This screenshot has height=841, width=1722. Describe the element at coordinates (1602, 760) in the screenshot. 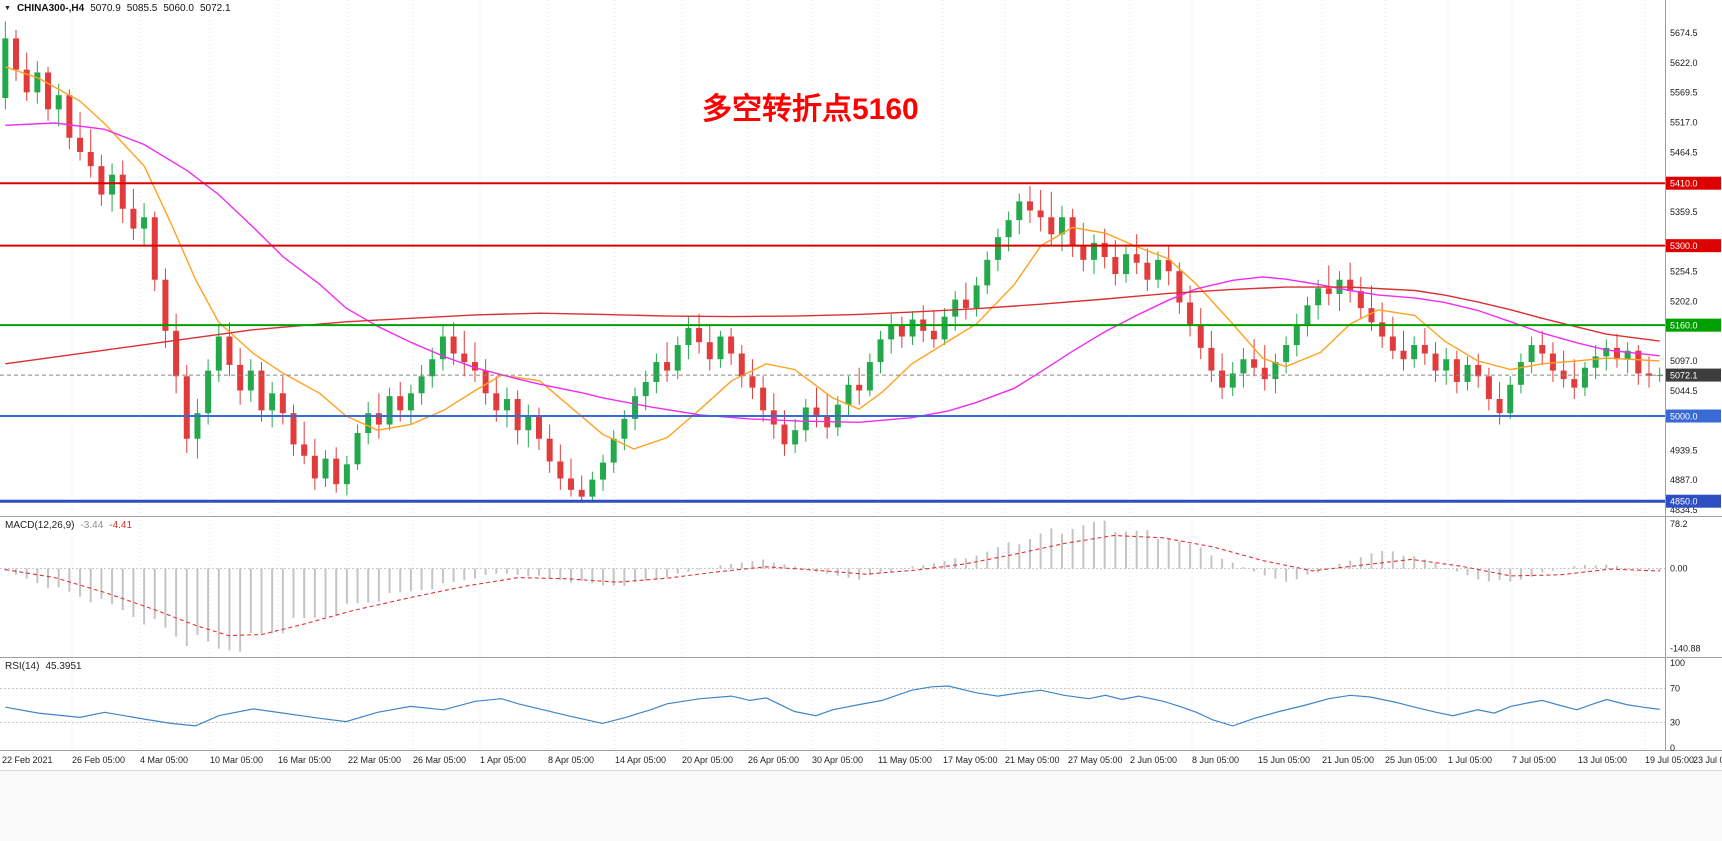

I see `time-label: 13 Jul 05:00` at that location.